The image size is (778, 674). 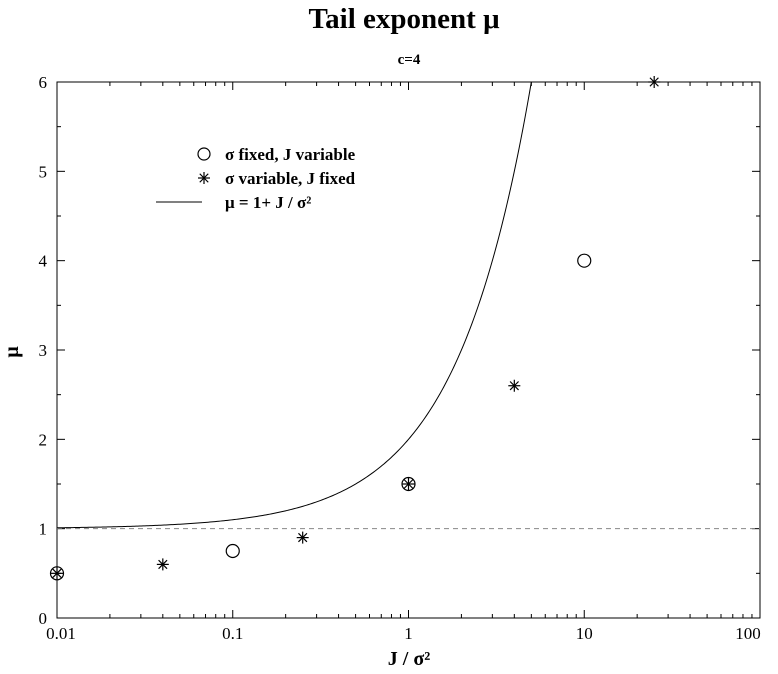 What do you see at coordinates (268, 202) in the screenshot?
I see `legend-label-formula: μ = 1+ J / σ²` at bounding box center [268, 202].